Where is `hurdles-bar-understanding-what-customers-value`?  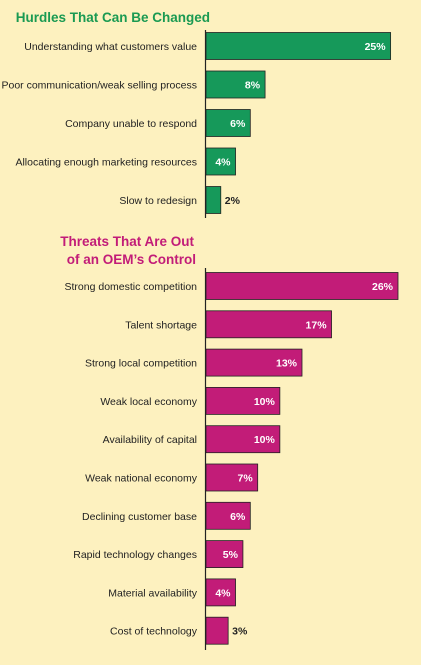 hurdles-bar-understanding-what-customers-value is located at coordinates (298, 46).